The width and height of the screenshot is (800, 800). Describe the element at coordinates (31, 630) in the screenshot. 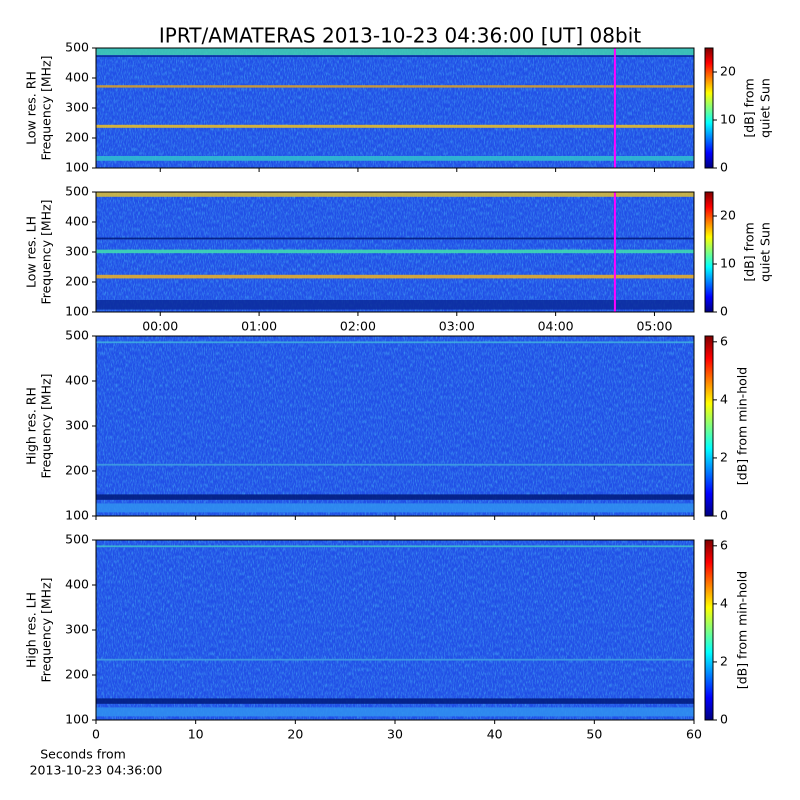

I see `y-axis-label: High res. LH` at that location.